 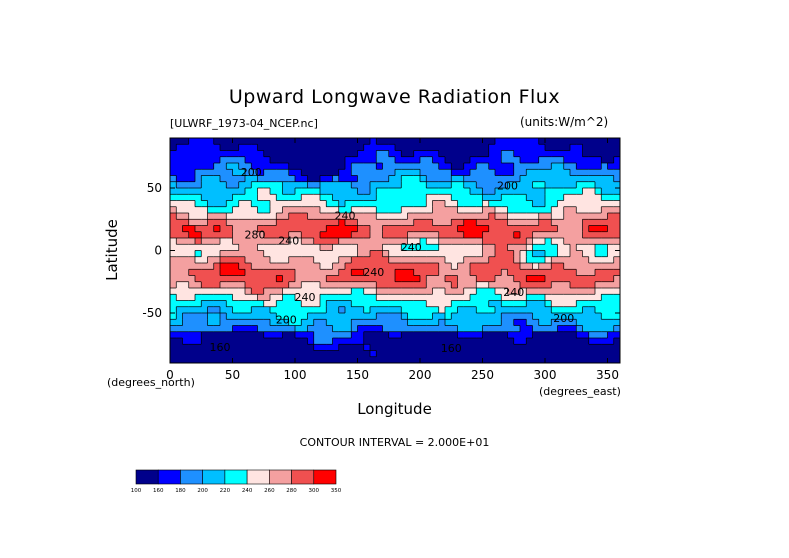 What do you see at coordinates (357, 375) in the screenshot?
I see `x-tick-label: 150` at bounding box center [357, 375].